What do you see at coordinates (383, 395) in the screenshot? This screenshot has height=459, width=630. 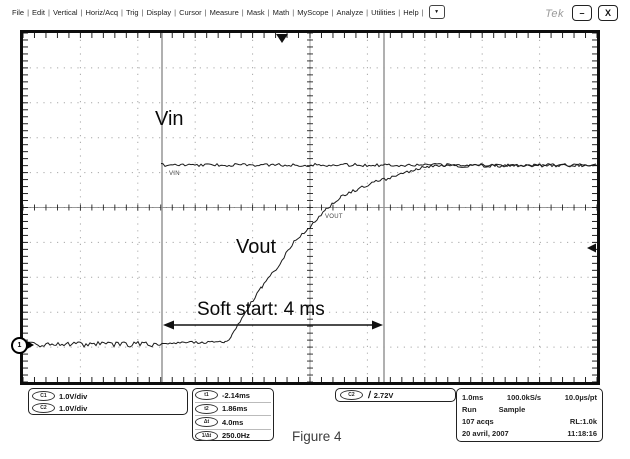 I see `trigger-level-value: 2.72V` at bounding box center [383, 395].